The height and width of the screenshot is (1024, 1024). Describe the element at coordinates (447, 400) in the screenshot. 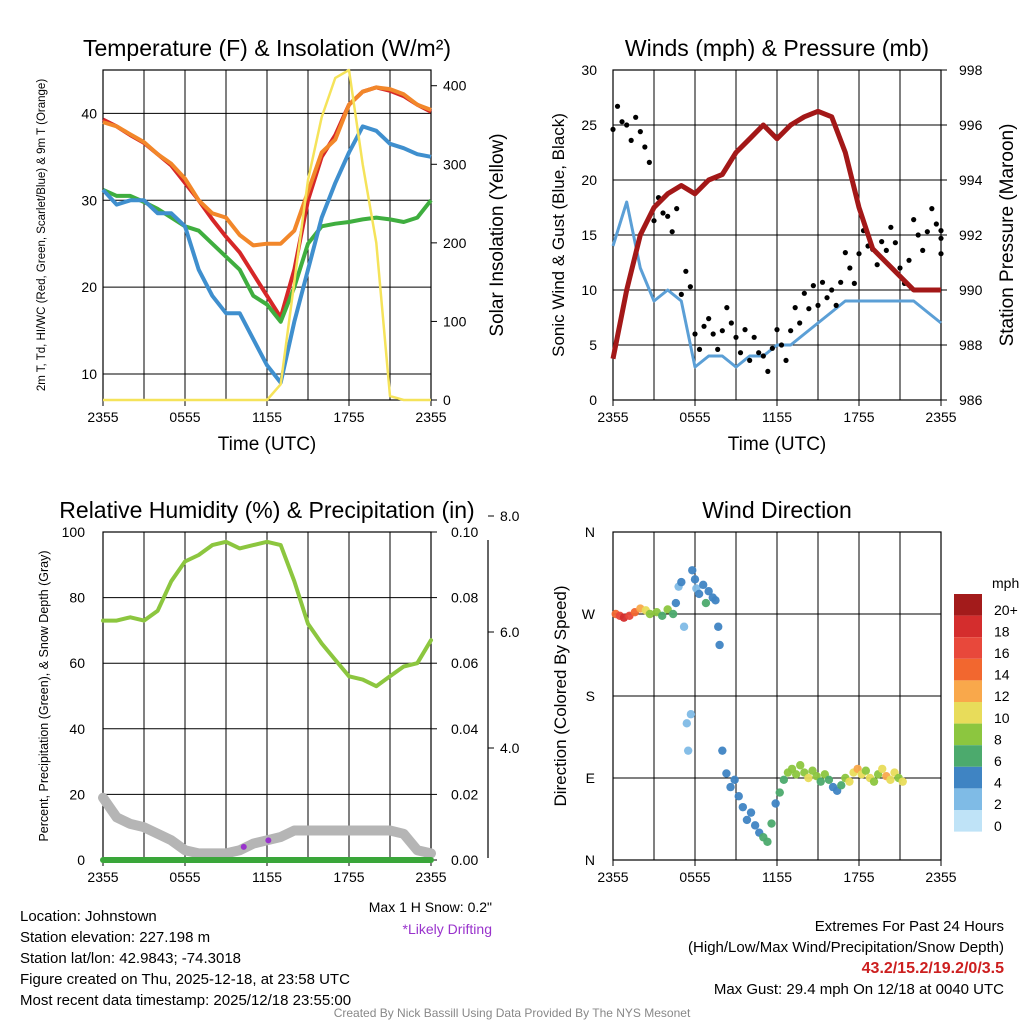

I see `y2-tick-label: 0` at that location.